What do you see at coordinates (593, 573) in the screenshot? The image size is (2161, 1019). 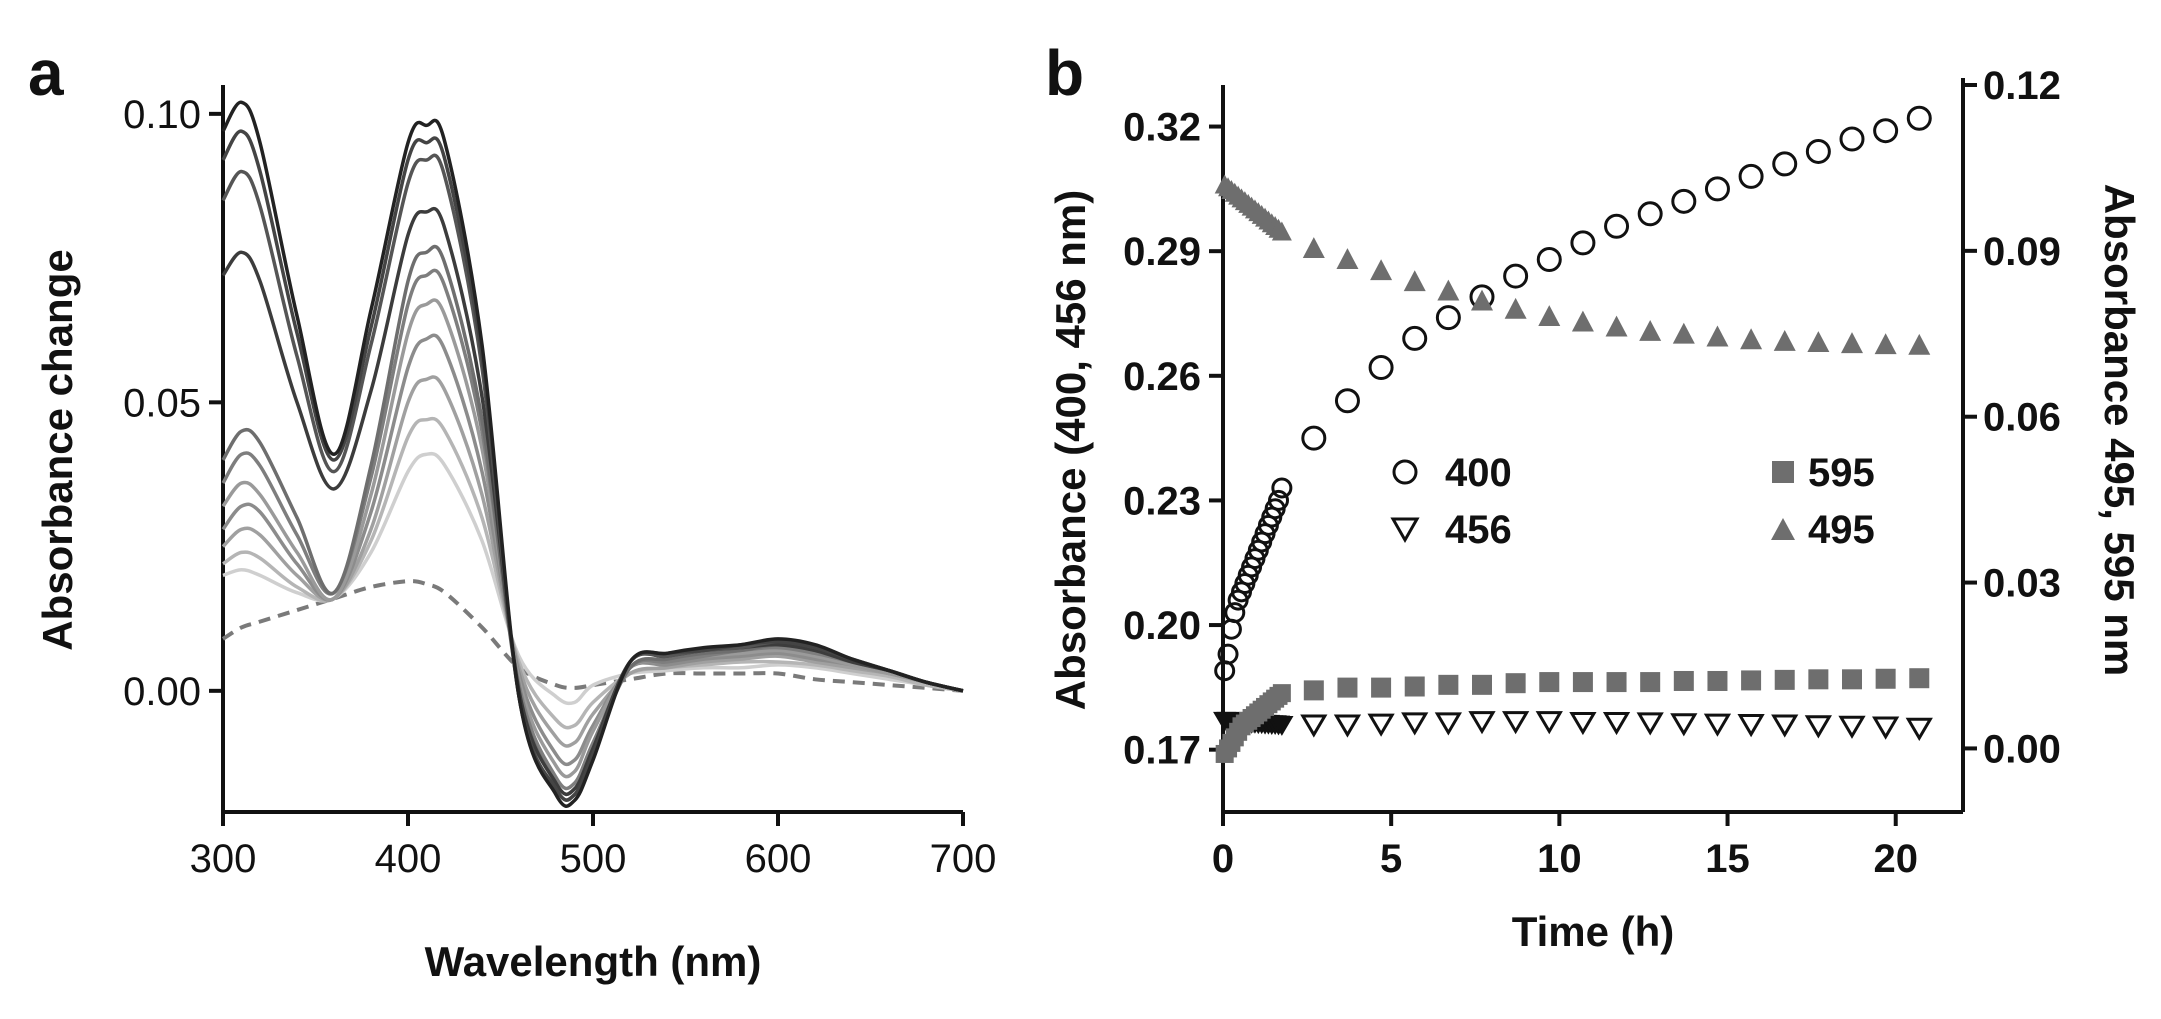 I see `panel-a-series-s2` at bounding box center [593, 573].